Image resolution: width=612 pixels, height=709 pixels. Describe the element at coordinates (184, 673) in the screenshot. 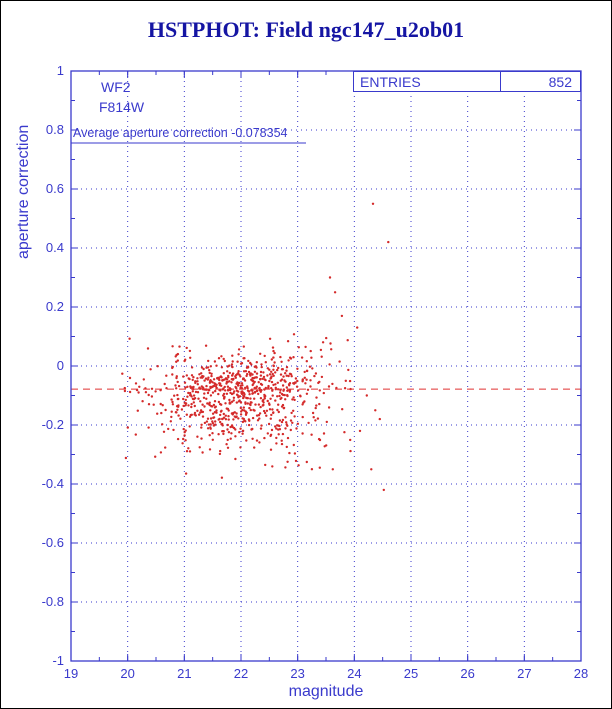

I see `svg-text: 21` at that location.